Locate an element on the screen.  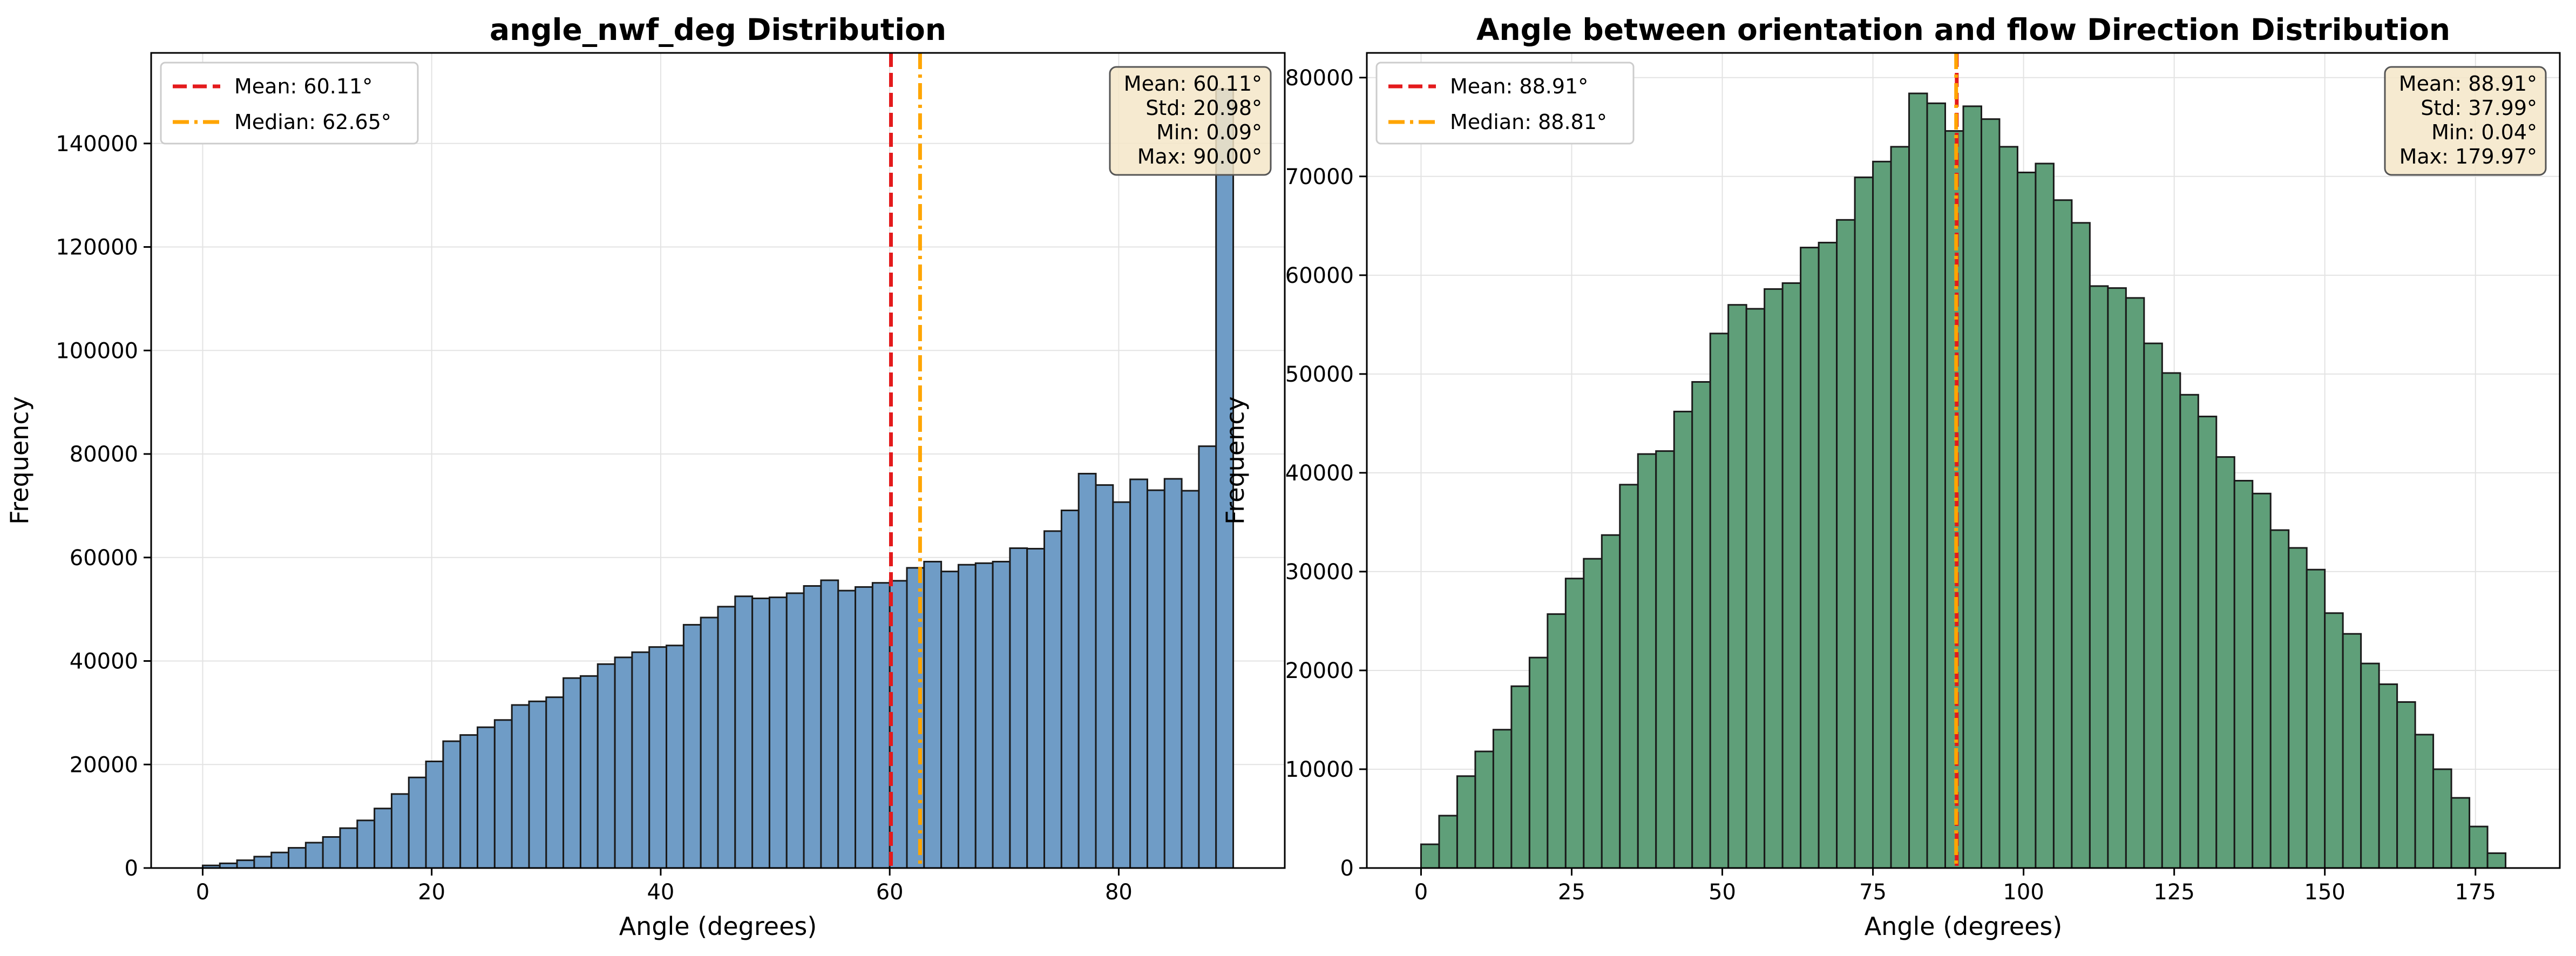
y-tick-label: 0 is located at coordinates (1347, 869).